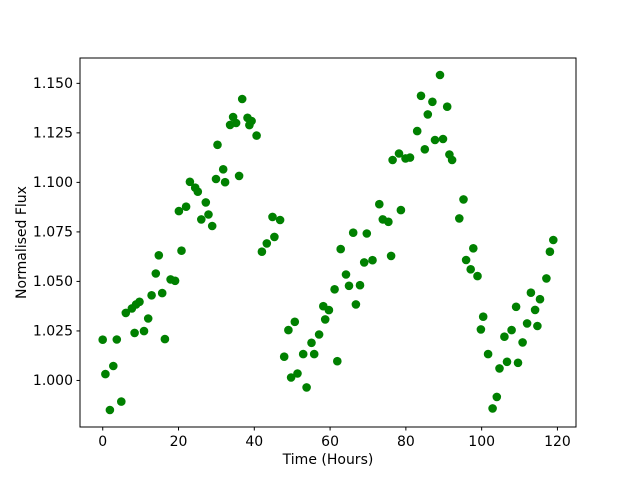 This screenshot has height=480, width=640. What do you see at coordinates (102, 442) in the screenshot?
I see `x-tick-label: 0` at bounding box center [102, 442].